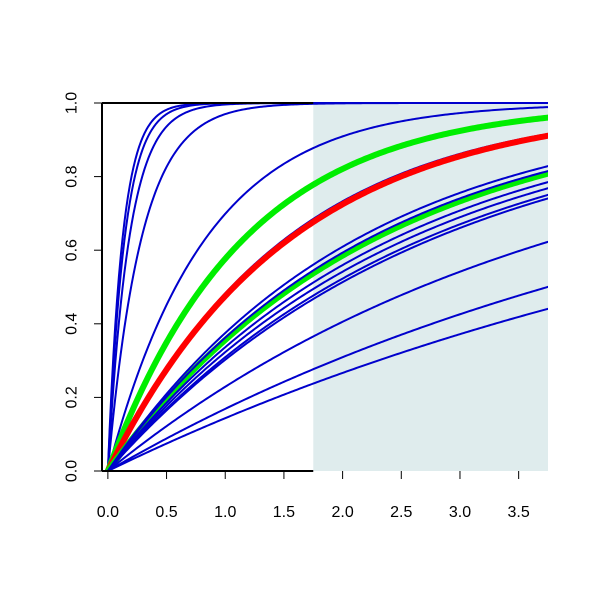  What do you see at coordinates (460, 512) in the screenshot?
I see `x-tick-label: 3.0` at bounding box center [460, 512].